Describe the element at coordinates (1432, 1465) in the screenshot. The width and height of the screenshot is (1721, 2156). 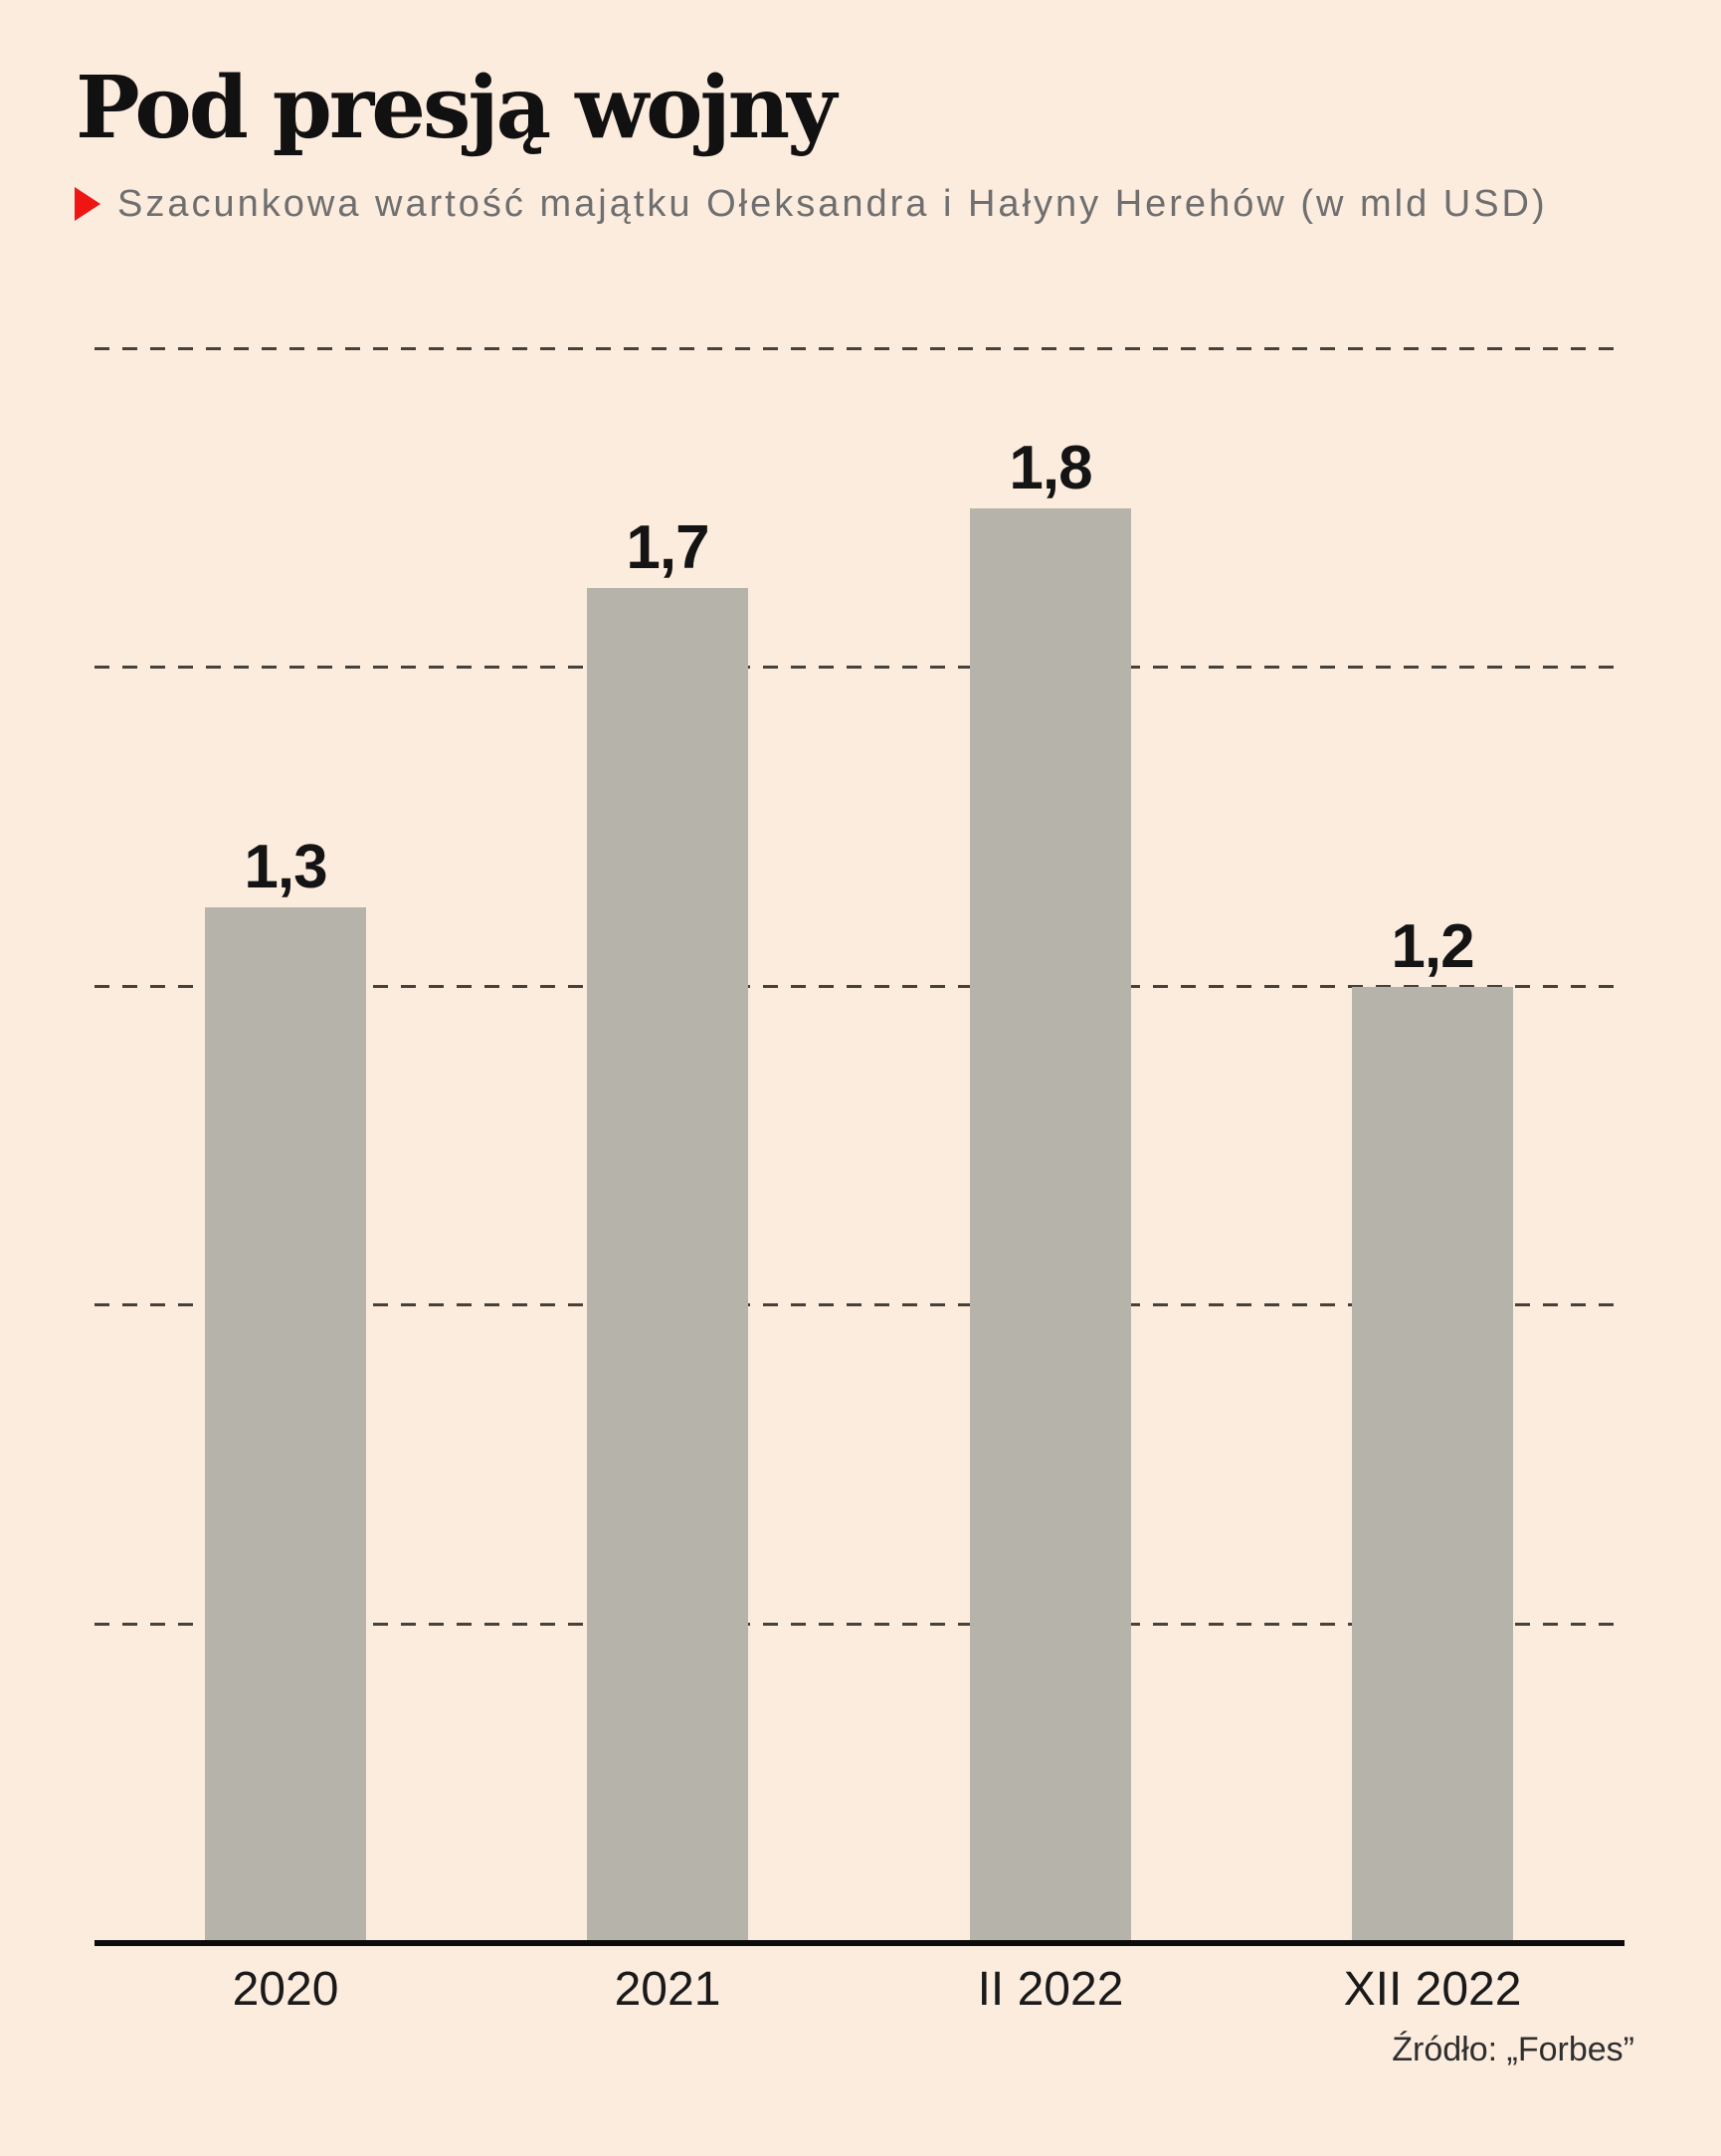
I see `bar-XII 2022` at that location.